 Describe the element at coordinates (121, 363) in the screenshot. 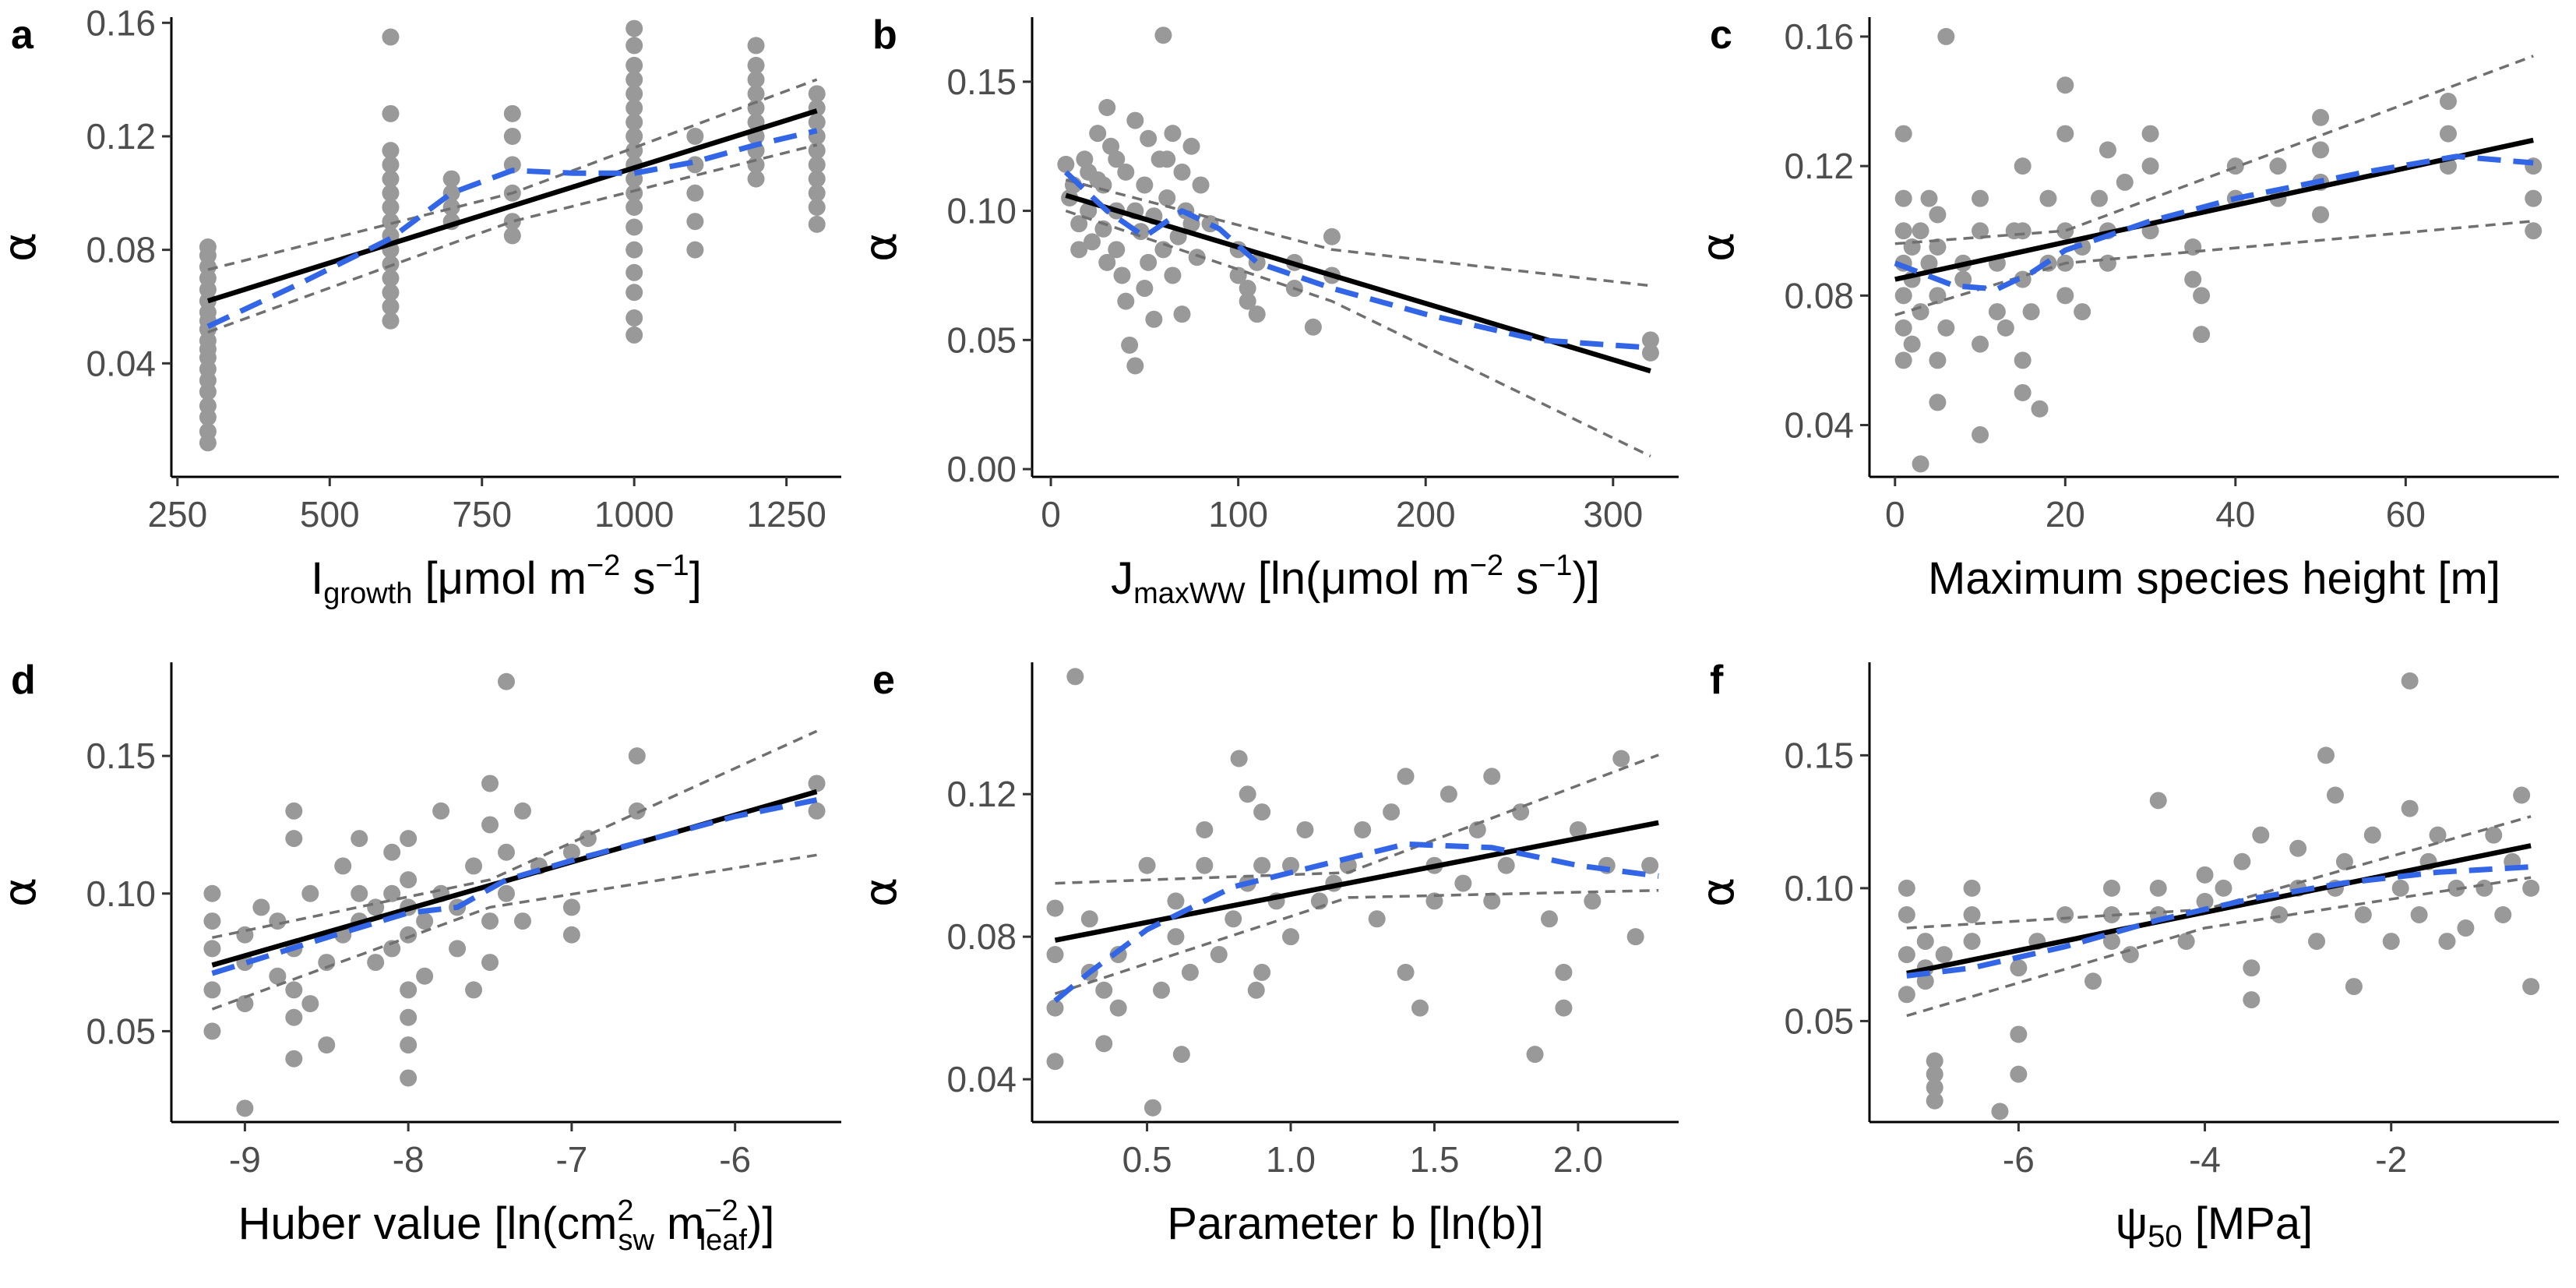

I see `y-tick-label: 0.04` at that location.